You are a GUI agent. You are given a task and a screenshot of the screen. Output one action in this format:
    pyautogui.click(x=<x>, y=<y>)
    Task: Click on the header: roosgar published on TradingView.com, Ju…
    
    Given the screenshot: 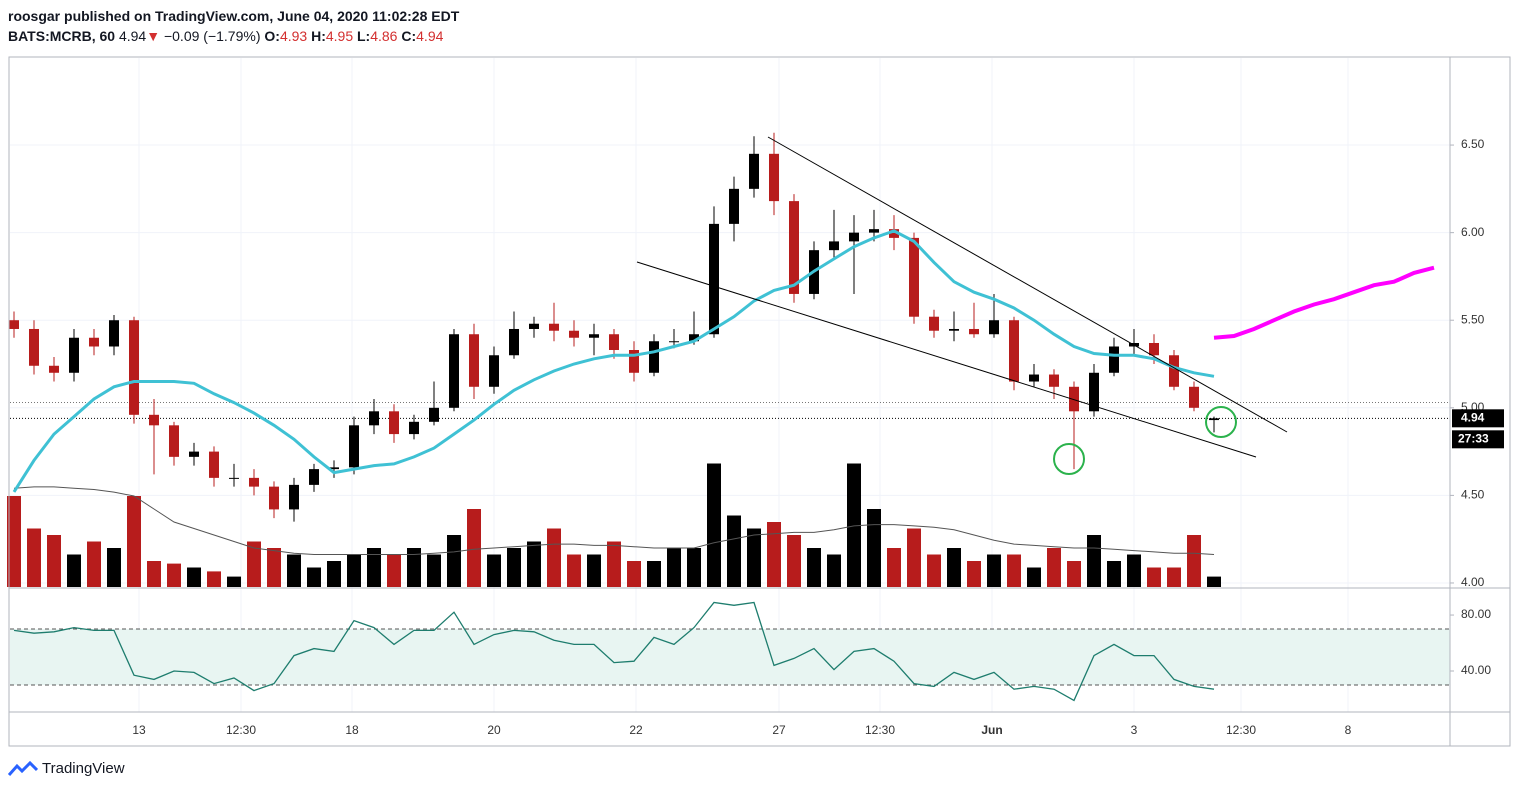 What is the action you would take?
    pyautogui.click(x=233, y=26)
    